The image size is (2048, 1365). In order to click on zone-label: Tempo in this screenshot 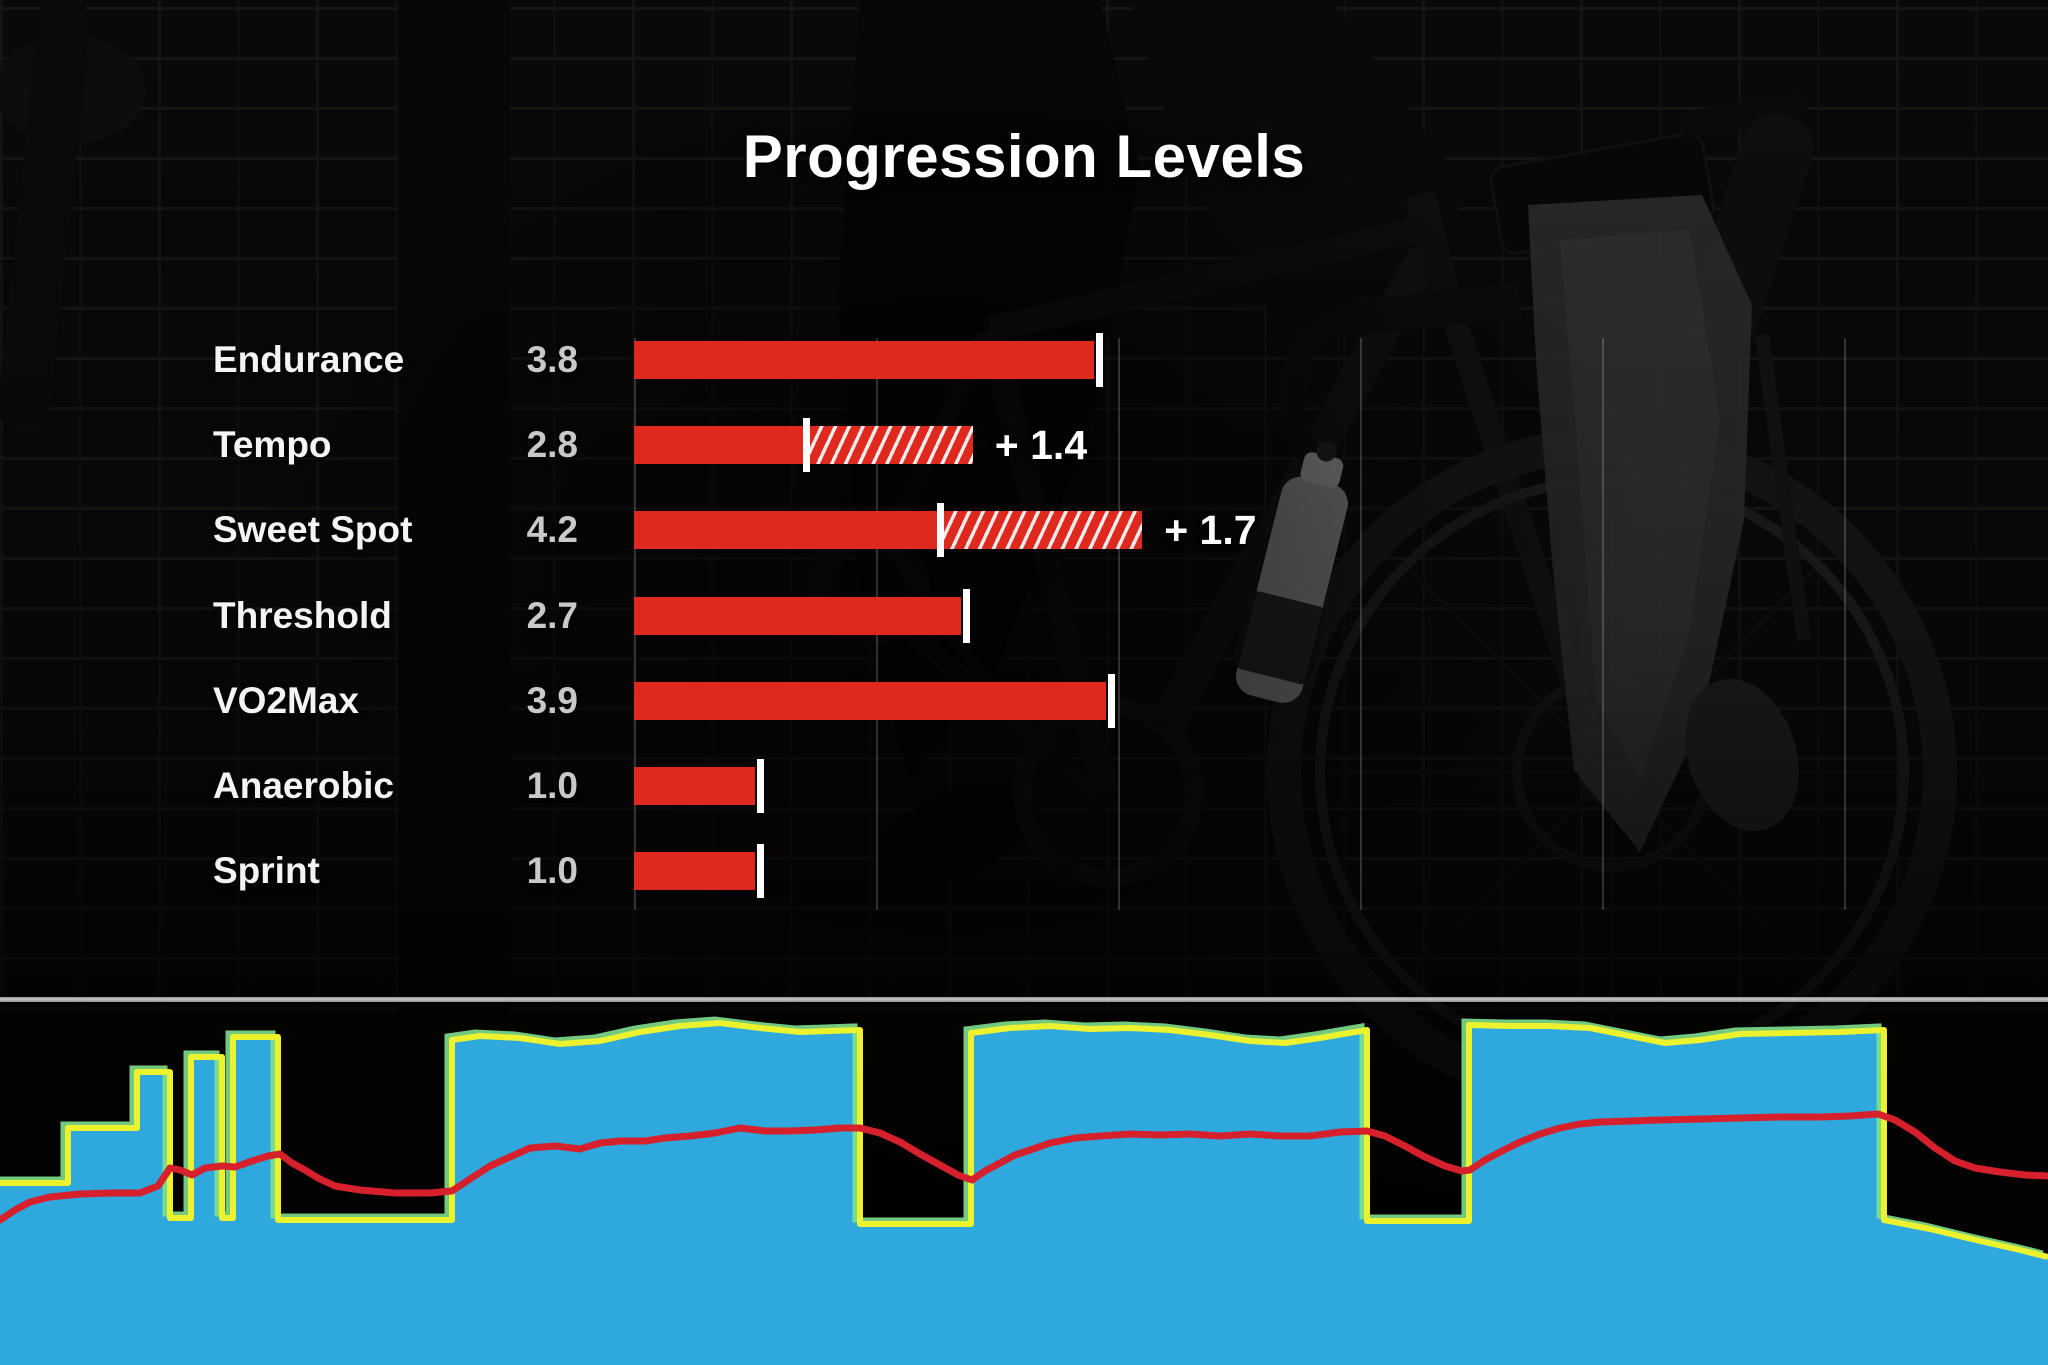, I will do `click(272, 445)`.